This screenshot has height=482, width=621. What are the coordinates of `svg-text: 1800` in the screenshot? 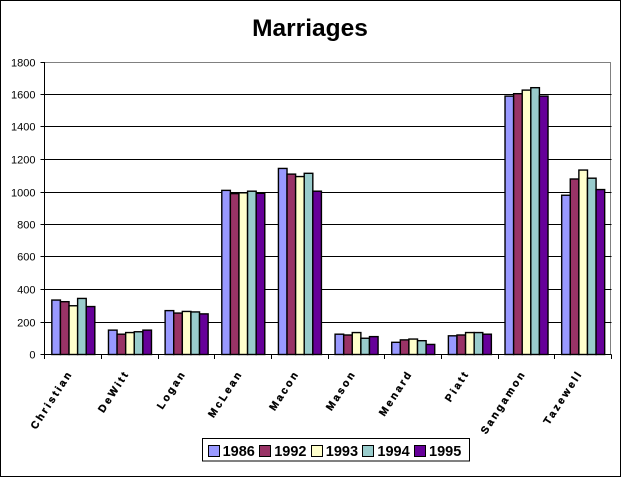 It's located at (23, 64).